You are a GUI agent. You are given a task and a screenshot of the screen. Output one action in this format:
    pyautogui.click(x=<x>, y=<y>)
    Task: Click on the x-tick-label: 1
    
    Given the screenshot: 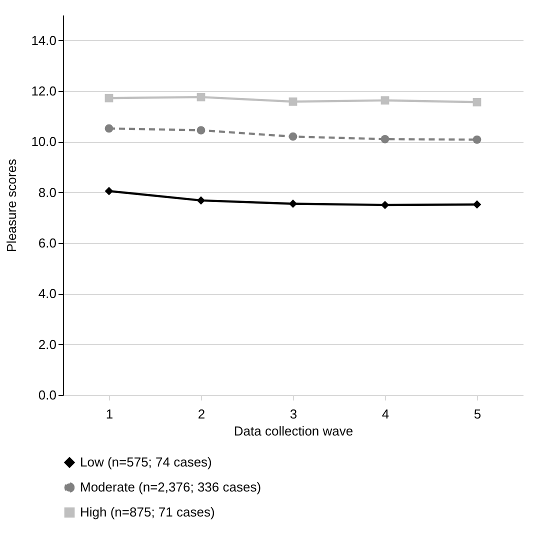 What is the action you would take?
    pyautogui.click(x=110, y=414)
    